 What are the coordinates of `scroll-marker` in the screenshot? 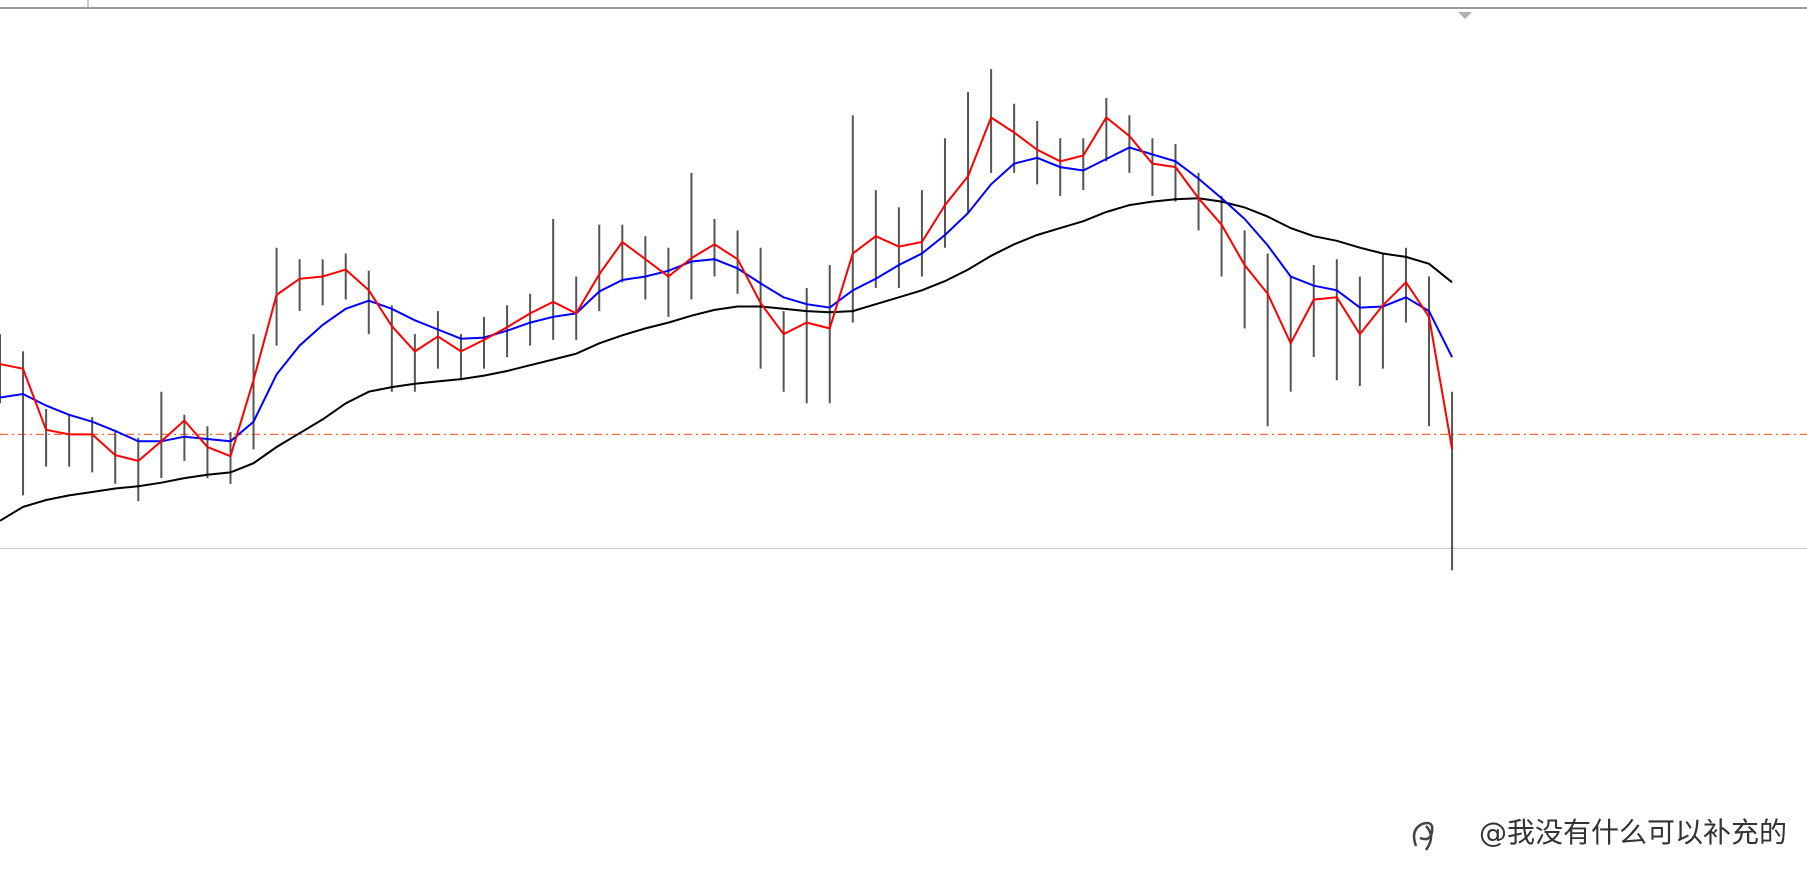 It's located at (1465, 15).